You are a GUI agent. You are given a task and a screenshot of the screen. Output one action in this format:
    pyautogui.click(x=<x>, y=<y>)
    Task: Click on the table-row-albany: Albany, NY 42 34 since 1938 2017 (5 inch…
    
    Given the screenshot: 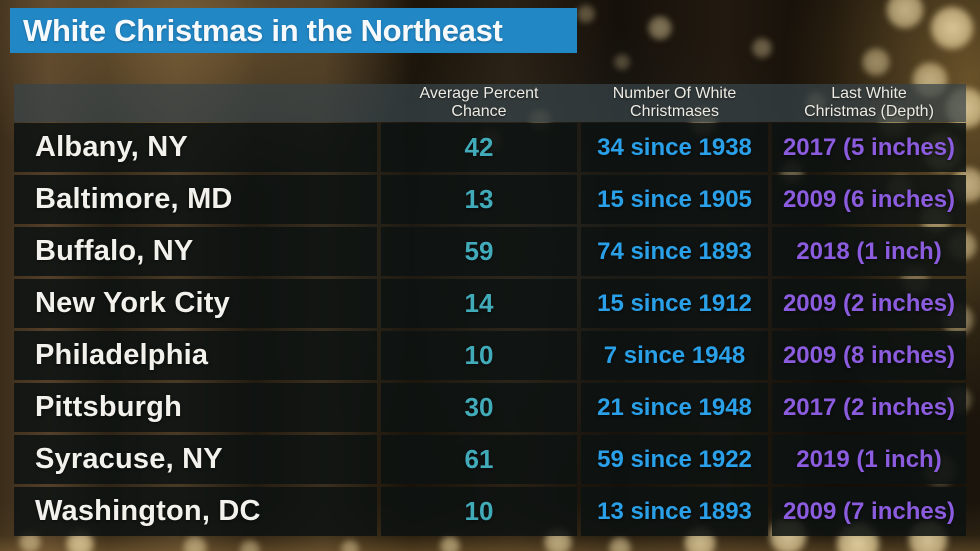 What is the action you would take?
    pyautogui.click(x=490, y=147)
    